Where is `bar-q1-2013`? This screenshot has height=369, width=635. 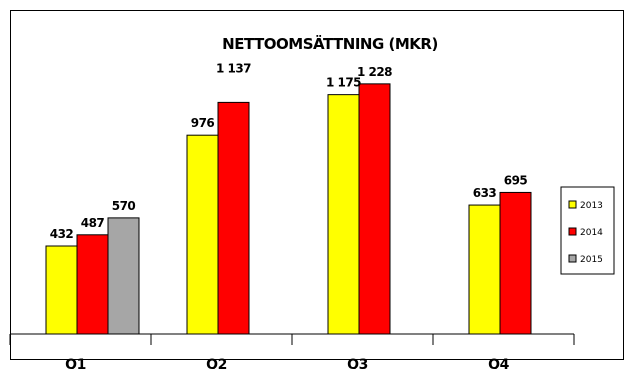 bar-q1-2013 is located at coordinates (61, 290).